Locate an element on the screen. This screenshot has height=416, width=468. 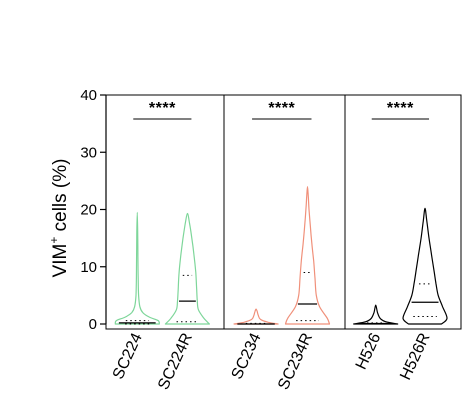
y-axis-title: VIM+ cells (%) is located at coordinates (59, 218).